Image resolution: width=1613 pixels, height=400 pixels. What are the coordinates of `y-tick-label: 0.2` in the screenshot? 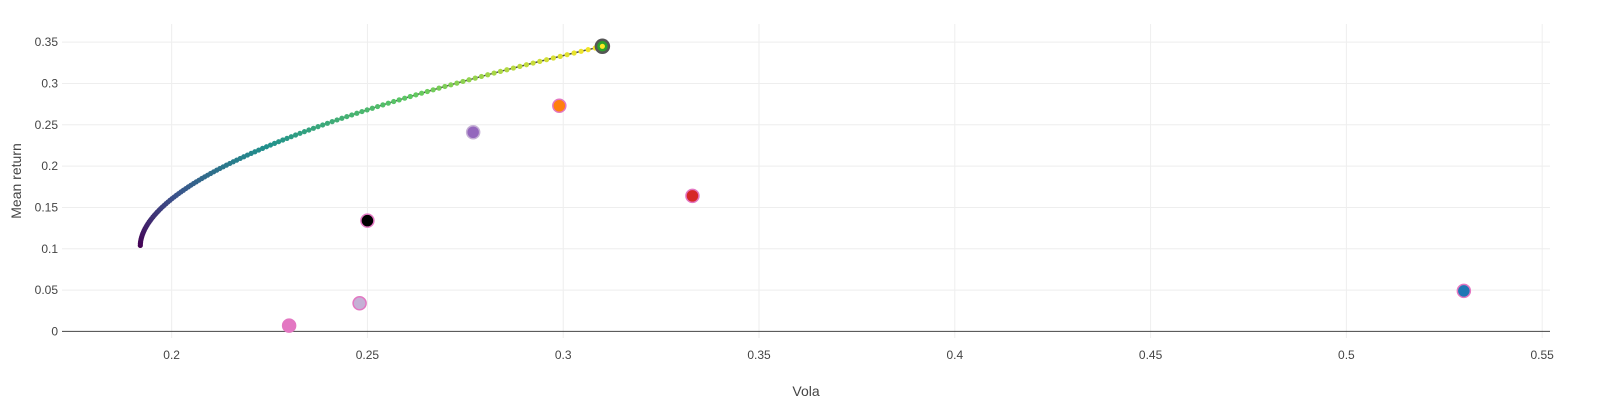 It's located at (49, 166).